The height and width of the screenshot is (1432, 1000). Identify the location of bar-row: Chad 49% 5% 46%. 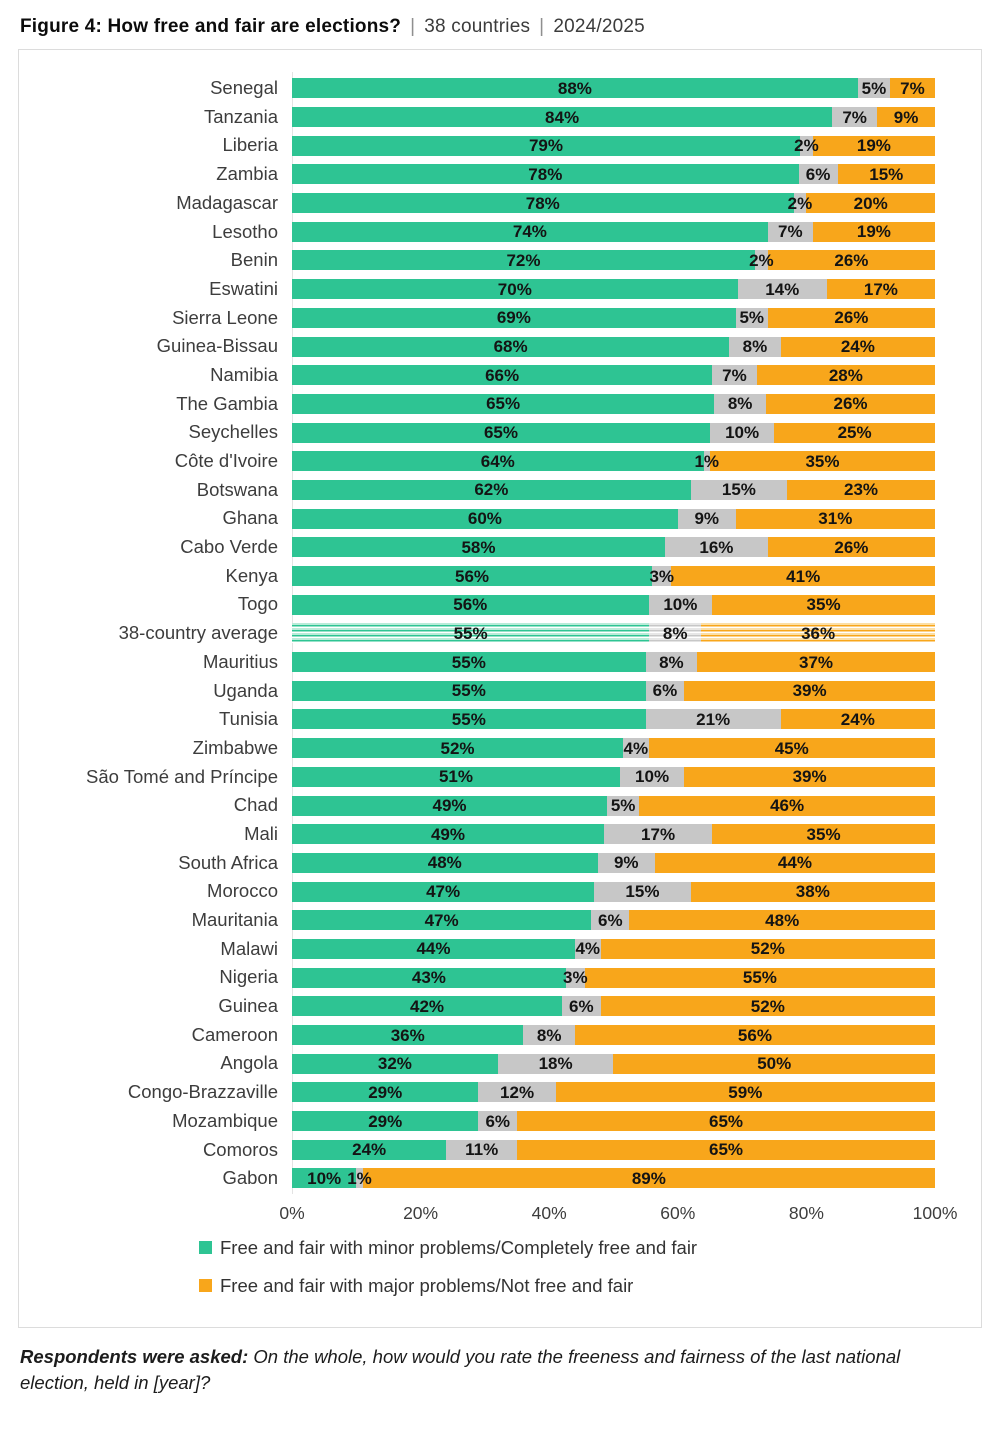
(500, 805).